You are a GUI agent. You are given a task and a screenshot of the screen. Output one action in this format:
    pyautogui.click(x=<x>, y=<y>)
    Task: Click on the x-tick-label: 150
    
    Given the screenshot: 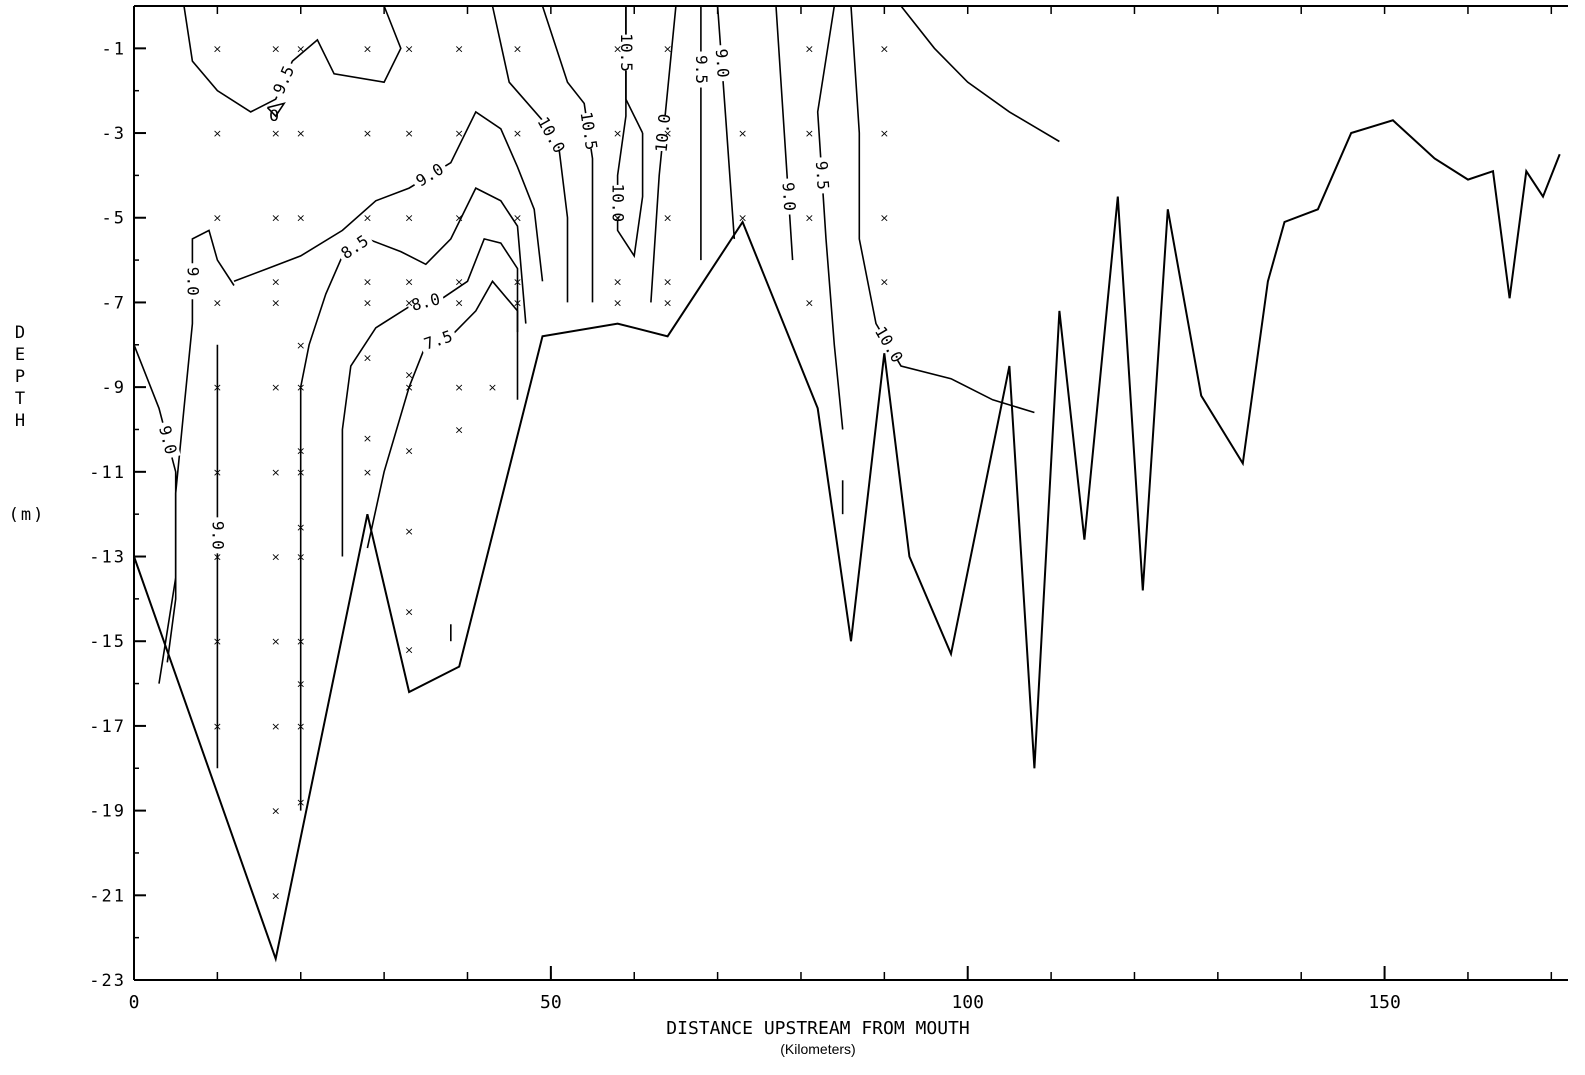 What is the action you would take?
    pyautogui.click(x=1384, y=1002)
    